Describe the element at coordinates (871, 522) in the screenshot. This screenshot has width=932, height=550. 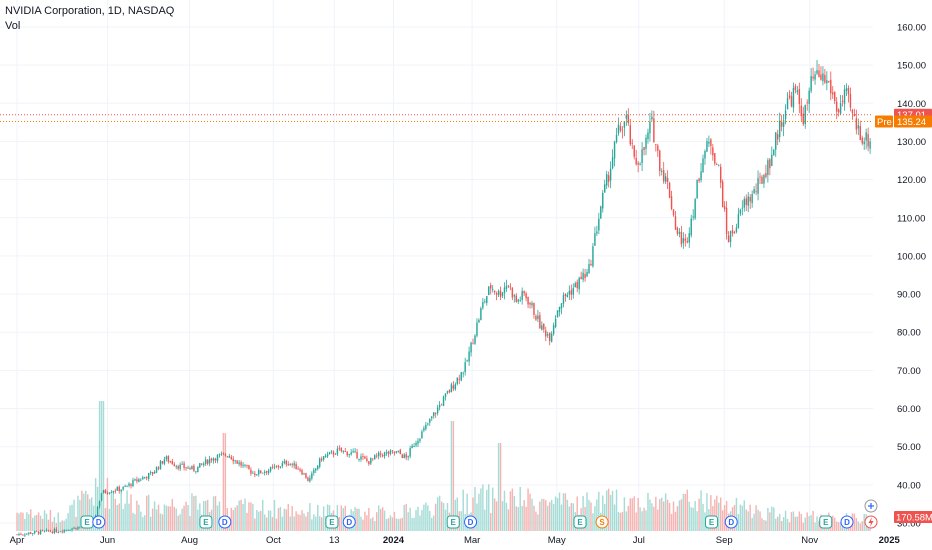
I see `flash-button` at that location.